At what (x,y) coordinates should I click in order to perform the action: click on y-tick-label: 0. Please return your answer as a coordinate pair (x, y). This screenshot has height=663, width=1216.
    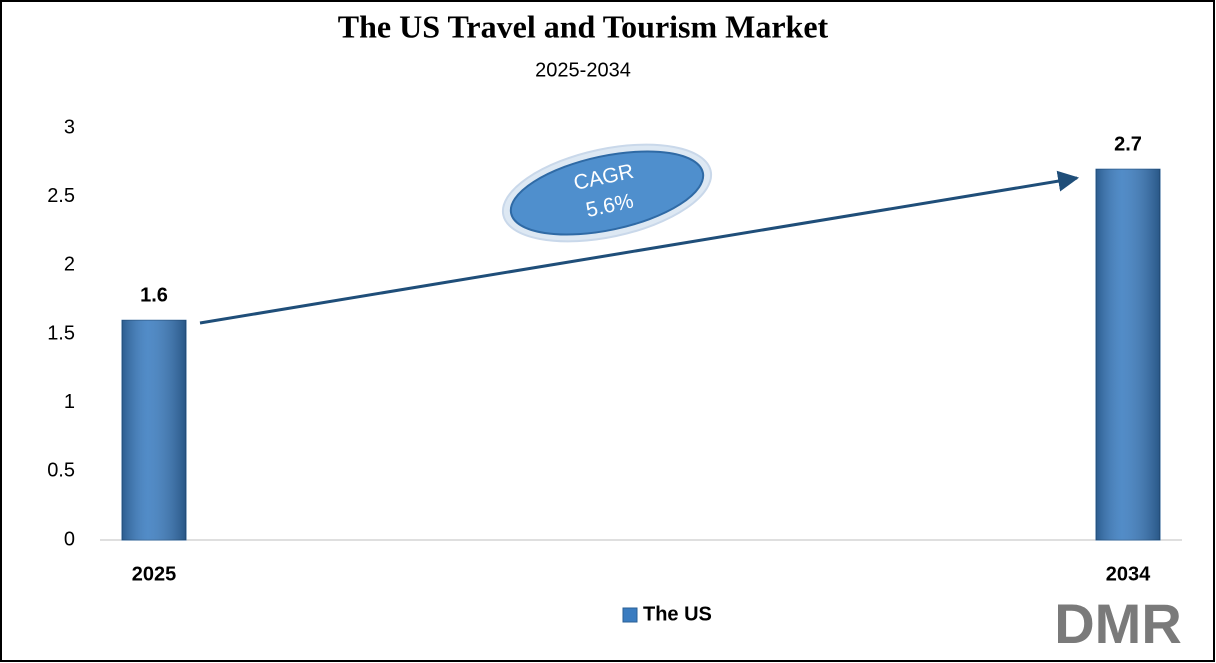
    Looking at the image, I should click on (69, 539).